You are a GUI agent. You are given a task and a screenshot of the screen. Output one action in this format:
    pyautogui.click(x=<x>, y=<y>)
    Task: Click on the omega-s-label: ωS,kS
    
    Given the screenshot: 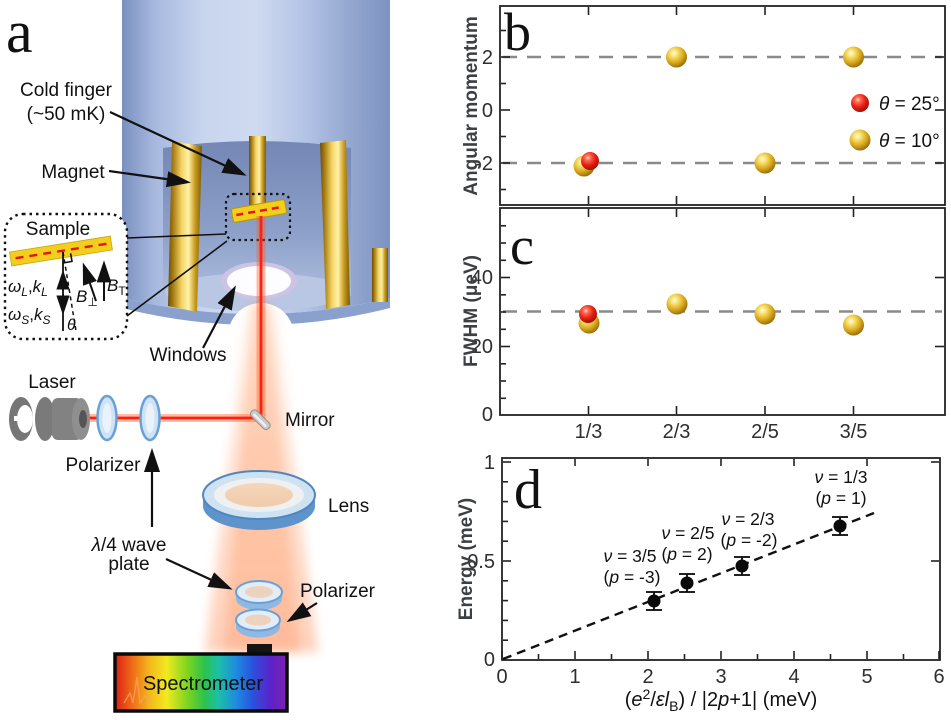 What is the action you would take?
    pyautogui.click(x=29, y=316)
    